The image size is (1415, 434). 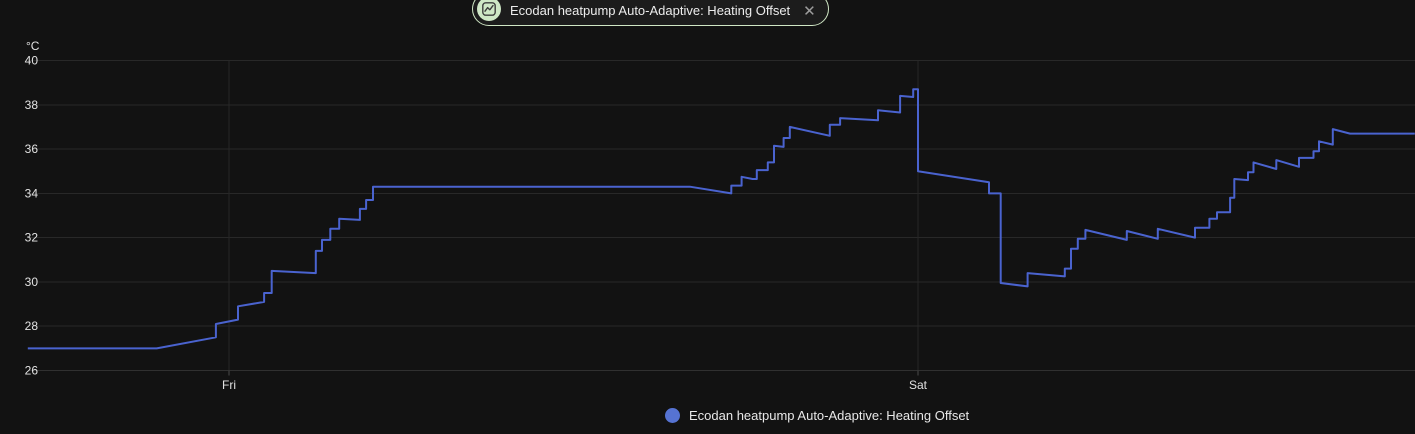 I want to click on legend-dot-icon, so click(x=672, y=415).